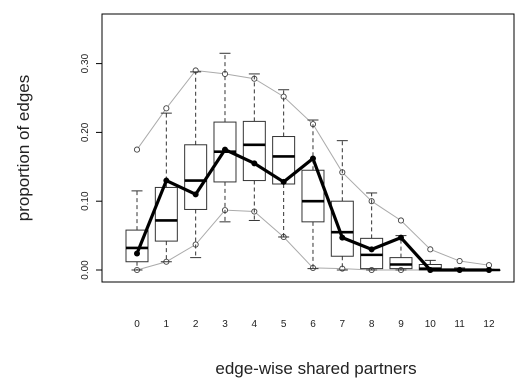  I want to click on y-tick-label: 0.20, so click(85, 132).